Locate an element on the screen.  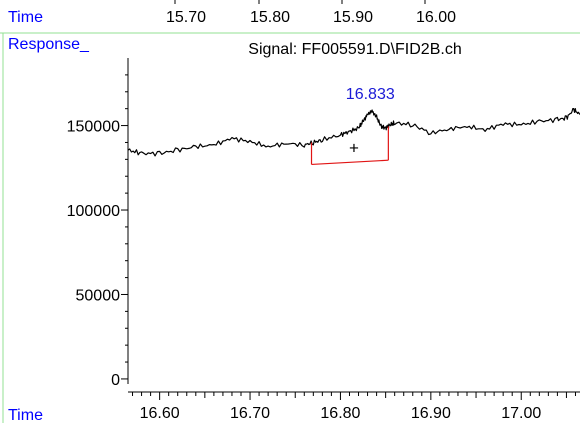
y-axis-tick-label: 0 is located at coordinates (115, 380).